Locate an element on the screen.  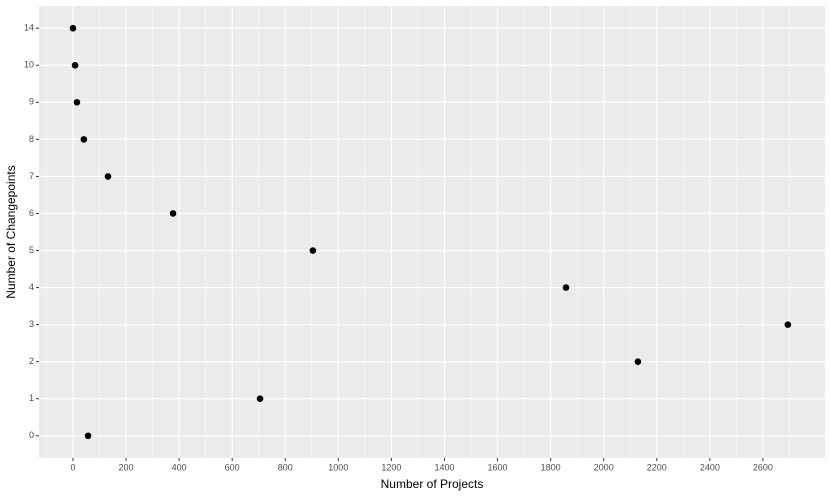
x-tick-label: 1200 is located at coordinates (391, 467).